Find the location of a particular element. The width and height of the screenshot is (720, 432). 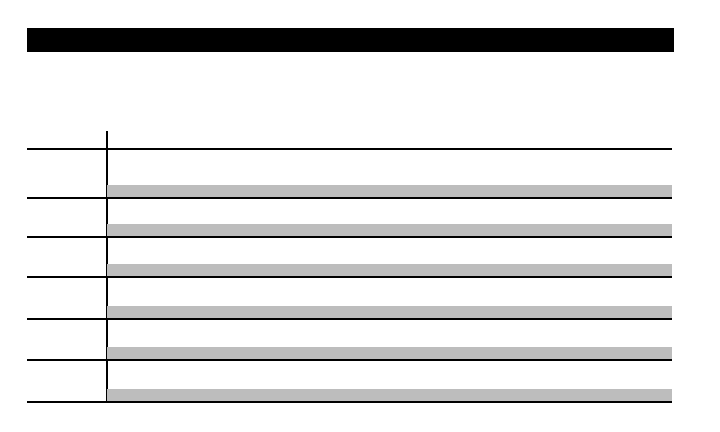

column-divider is located at coordinates (107, 266).